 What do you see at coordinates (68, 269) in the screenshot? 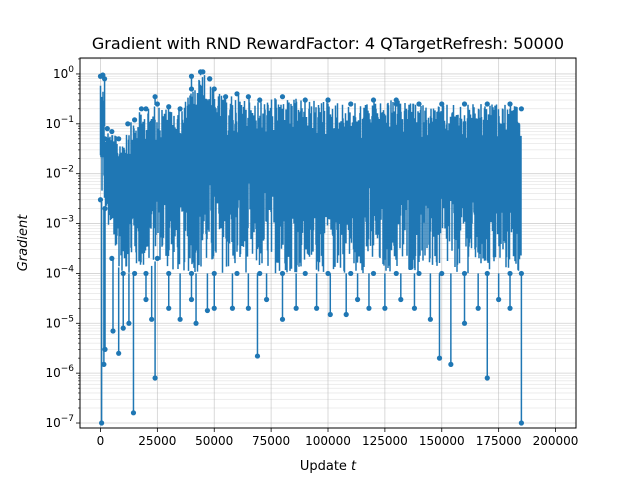
I see `y-tick-exponent: −4` at bounding box center [68, 269].